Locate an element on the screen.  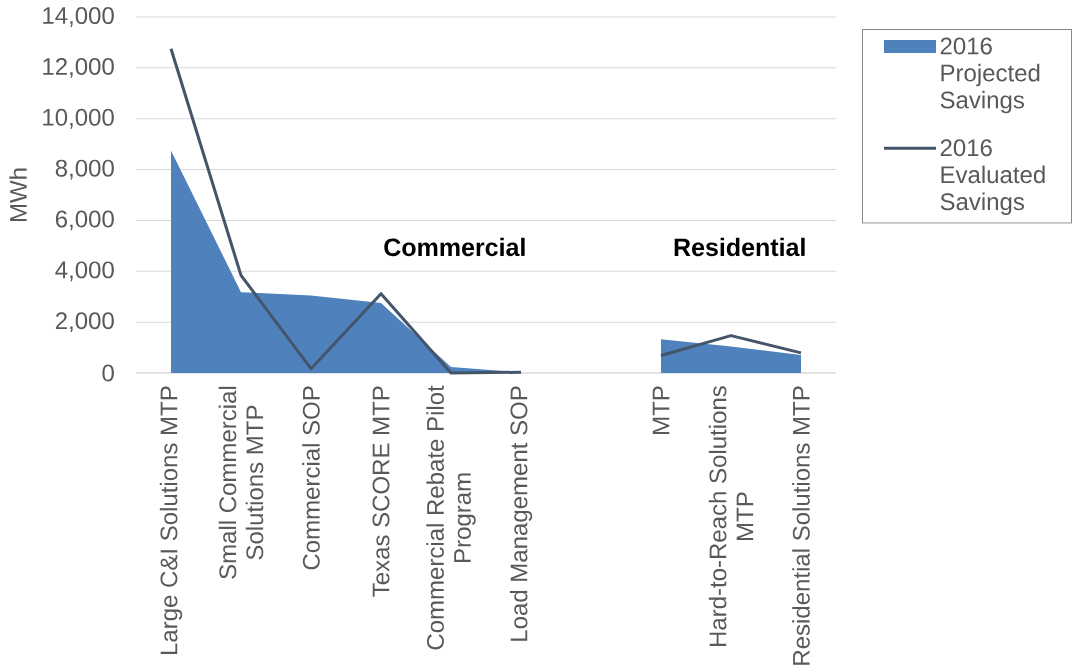
y-tick-label: 8,000 is located at coordinates (84, 169).